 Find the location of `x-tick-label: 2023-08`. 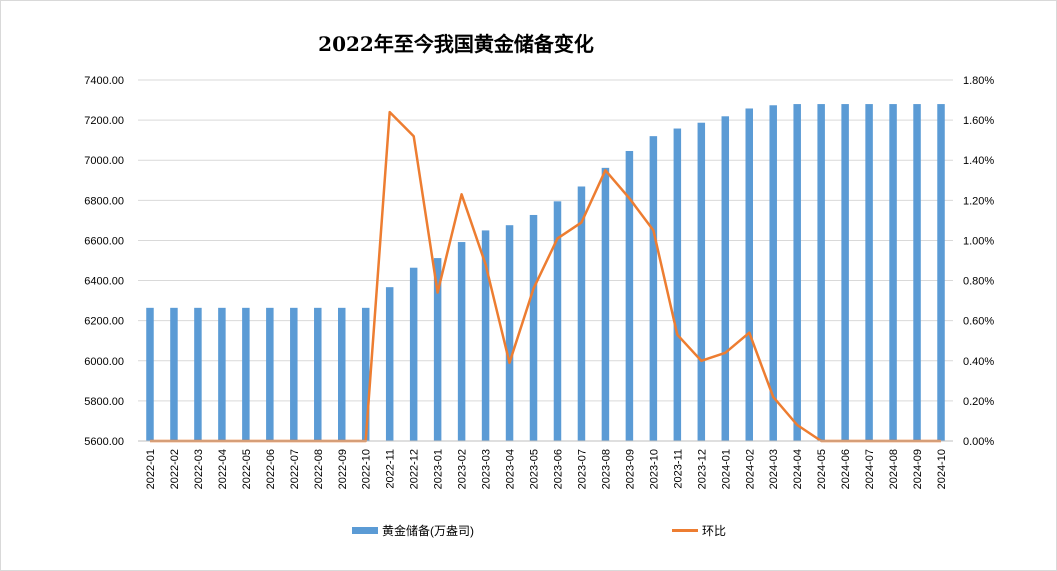

x-tick-label: 2023-08 is located at coordinates (606, 469).